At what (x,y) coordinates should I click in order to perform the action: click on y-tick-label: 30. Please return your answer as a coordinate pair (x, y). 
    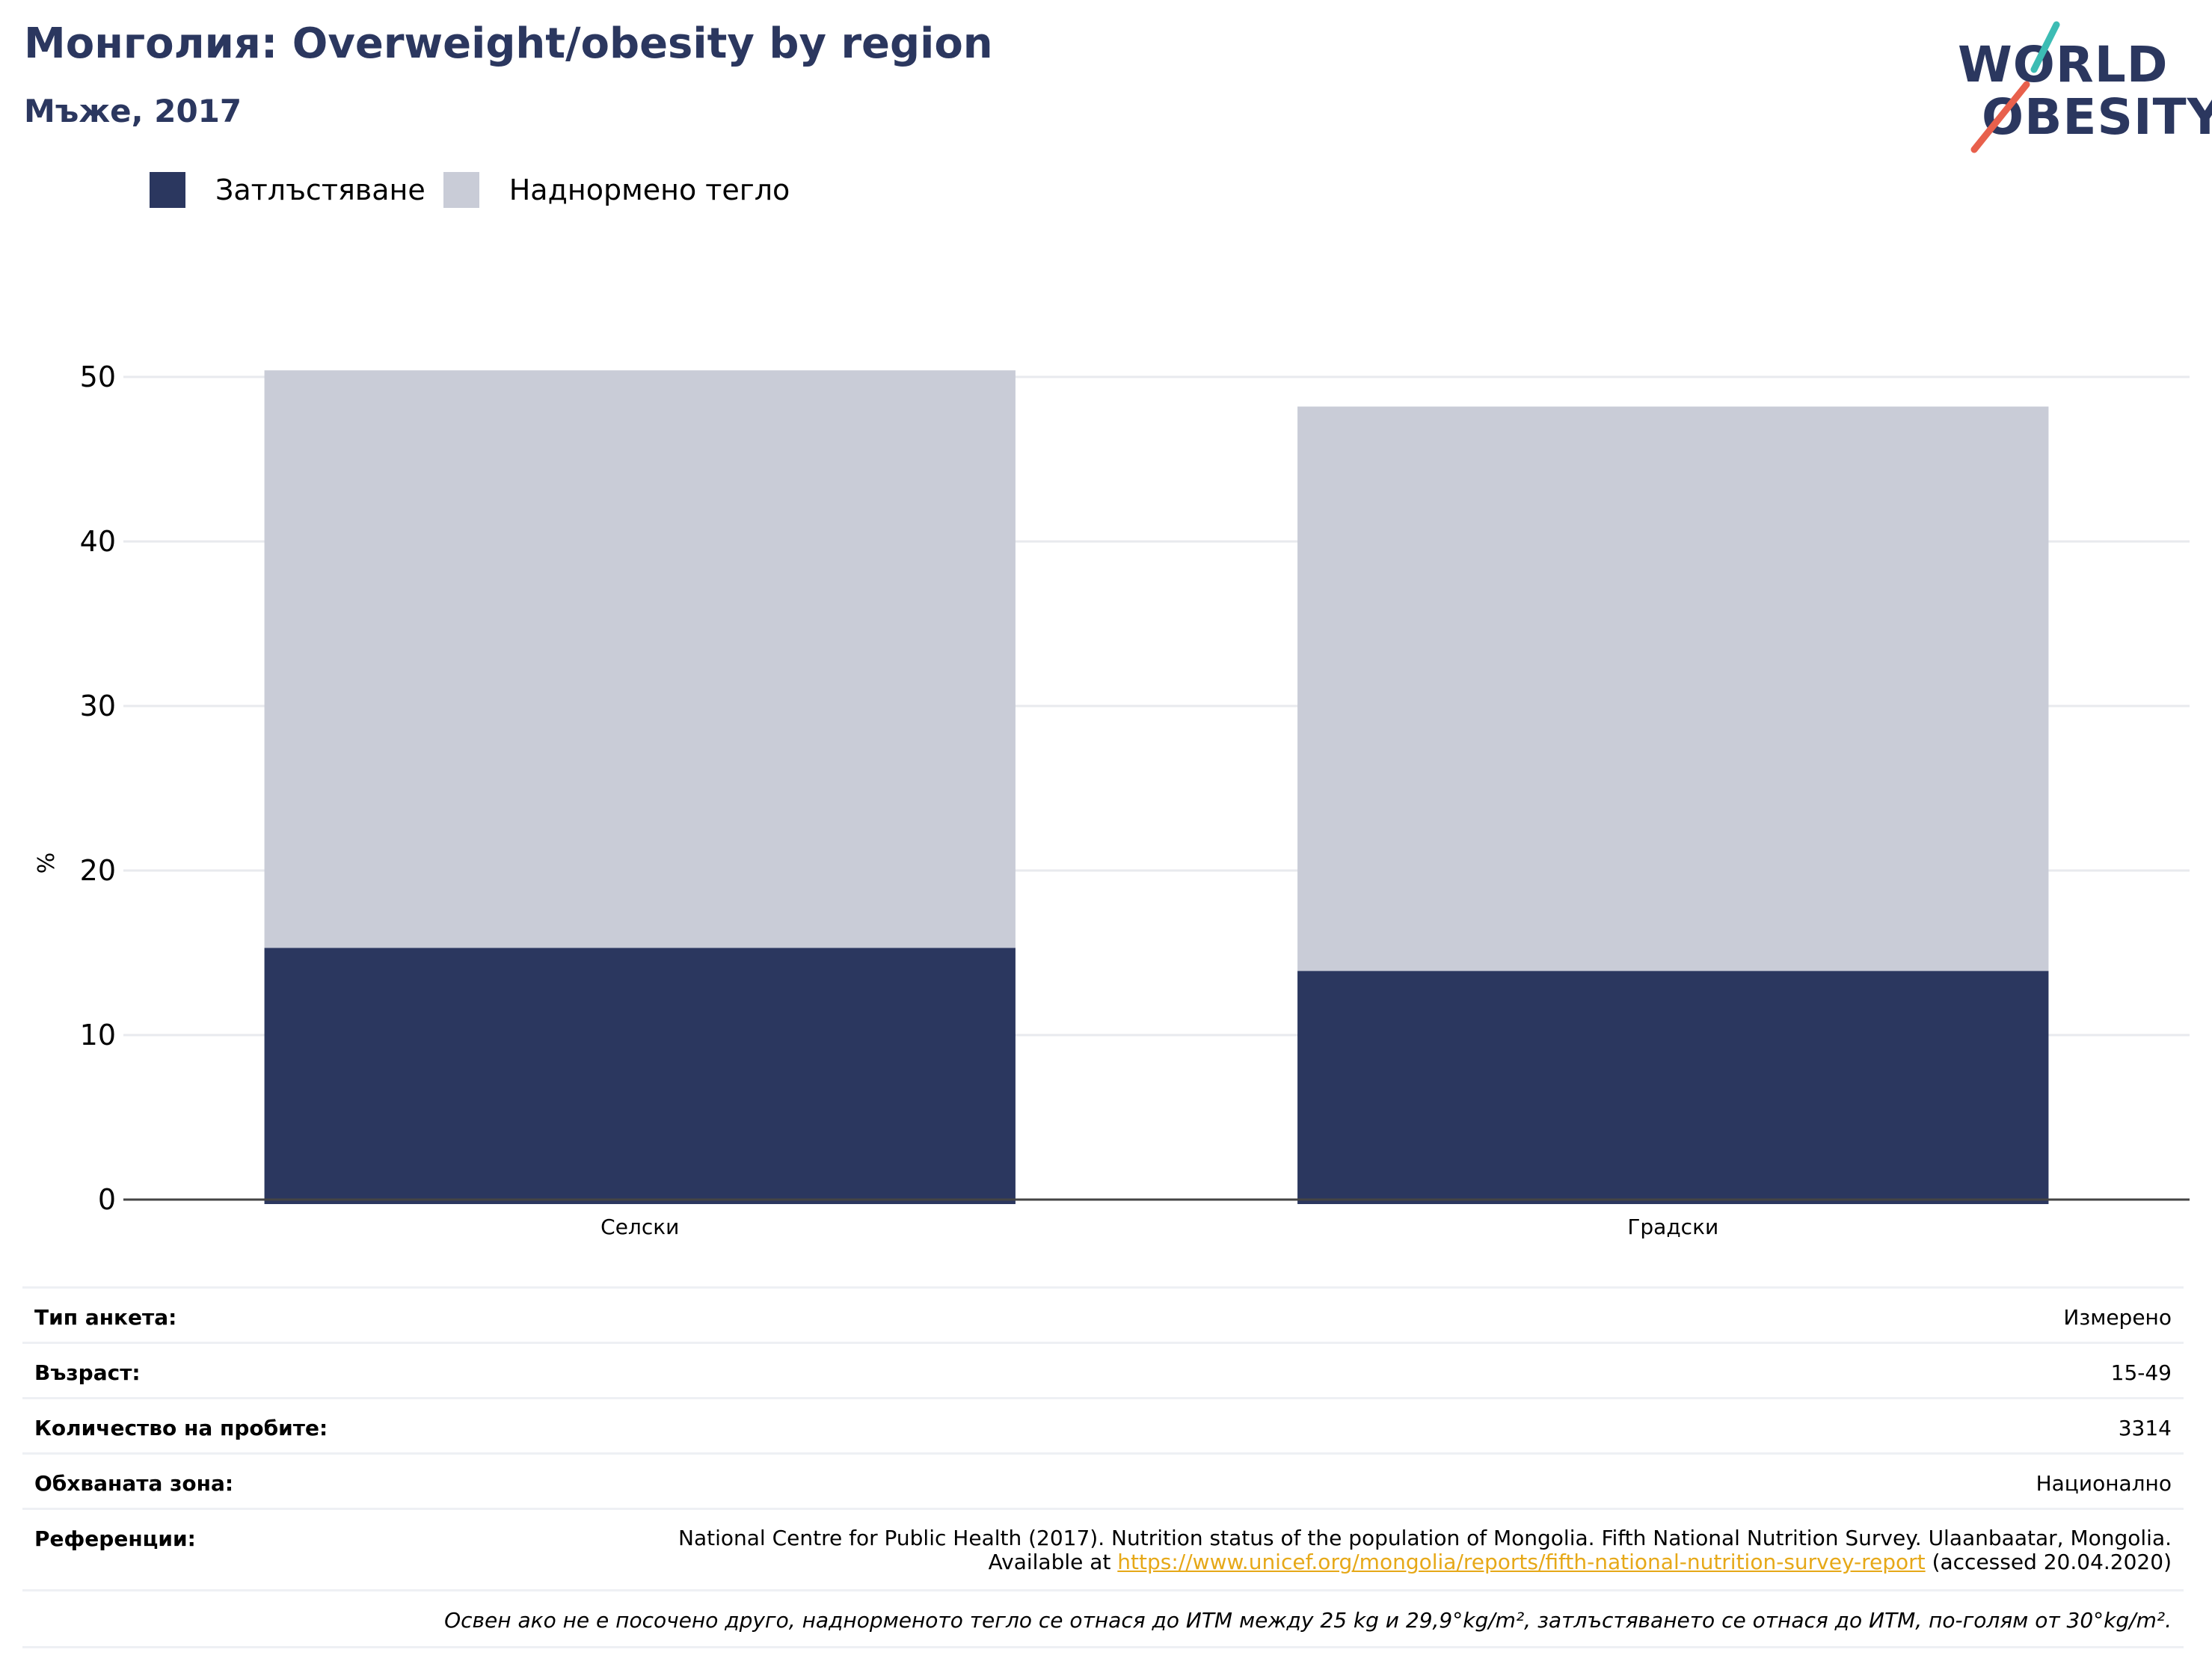
    Looking at the image, I should click on (98, 706).